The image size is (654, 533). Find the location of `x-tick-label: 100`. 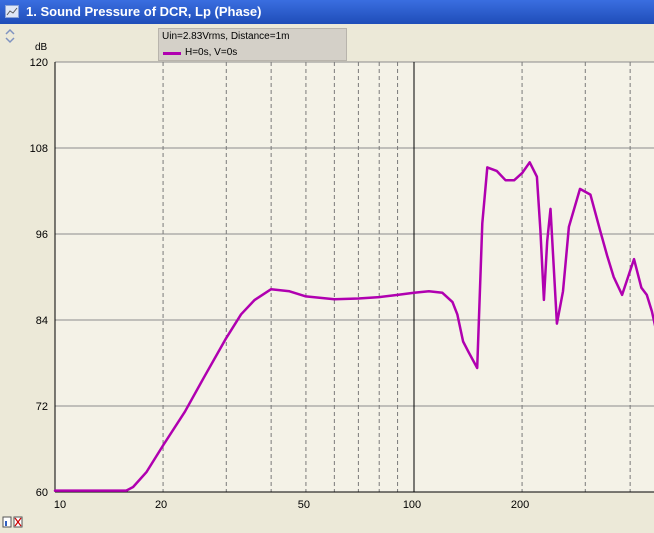

x-tick-label: 100 is located at coordinates (412, 505).